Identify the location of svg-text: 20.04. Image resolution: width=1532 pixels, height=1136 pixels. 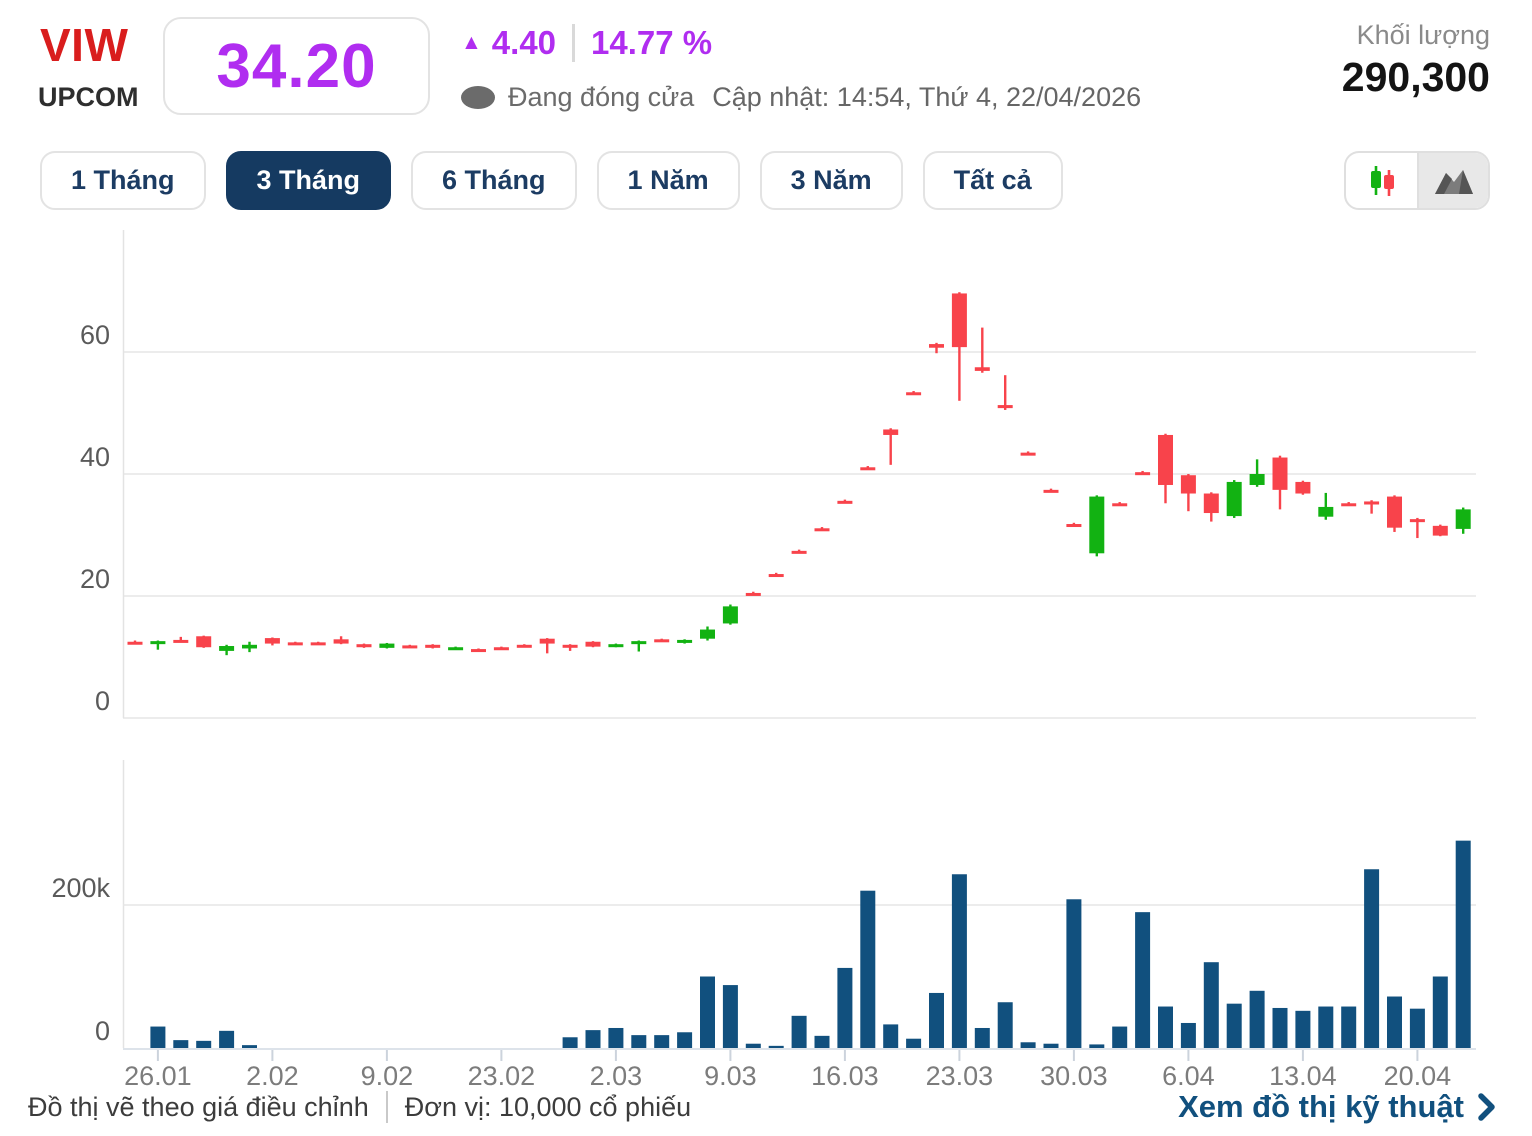
(1418, 1076).